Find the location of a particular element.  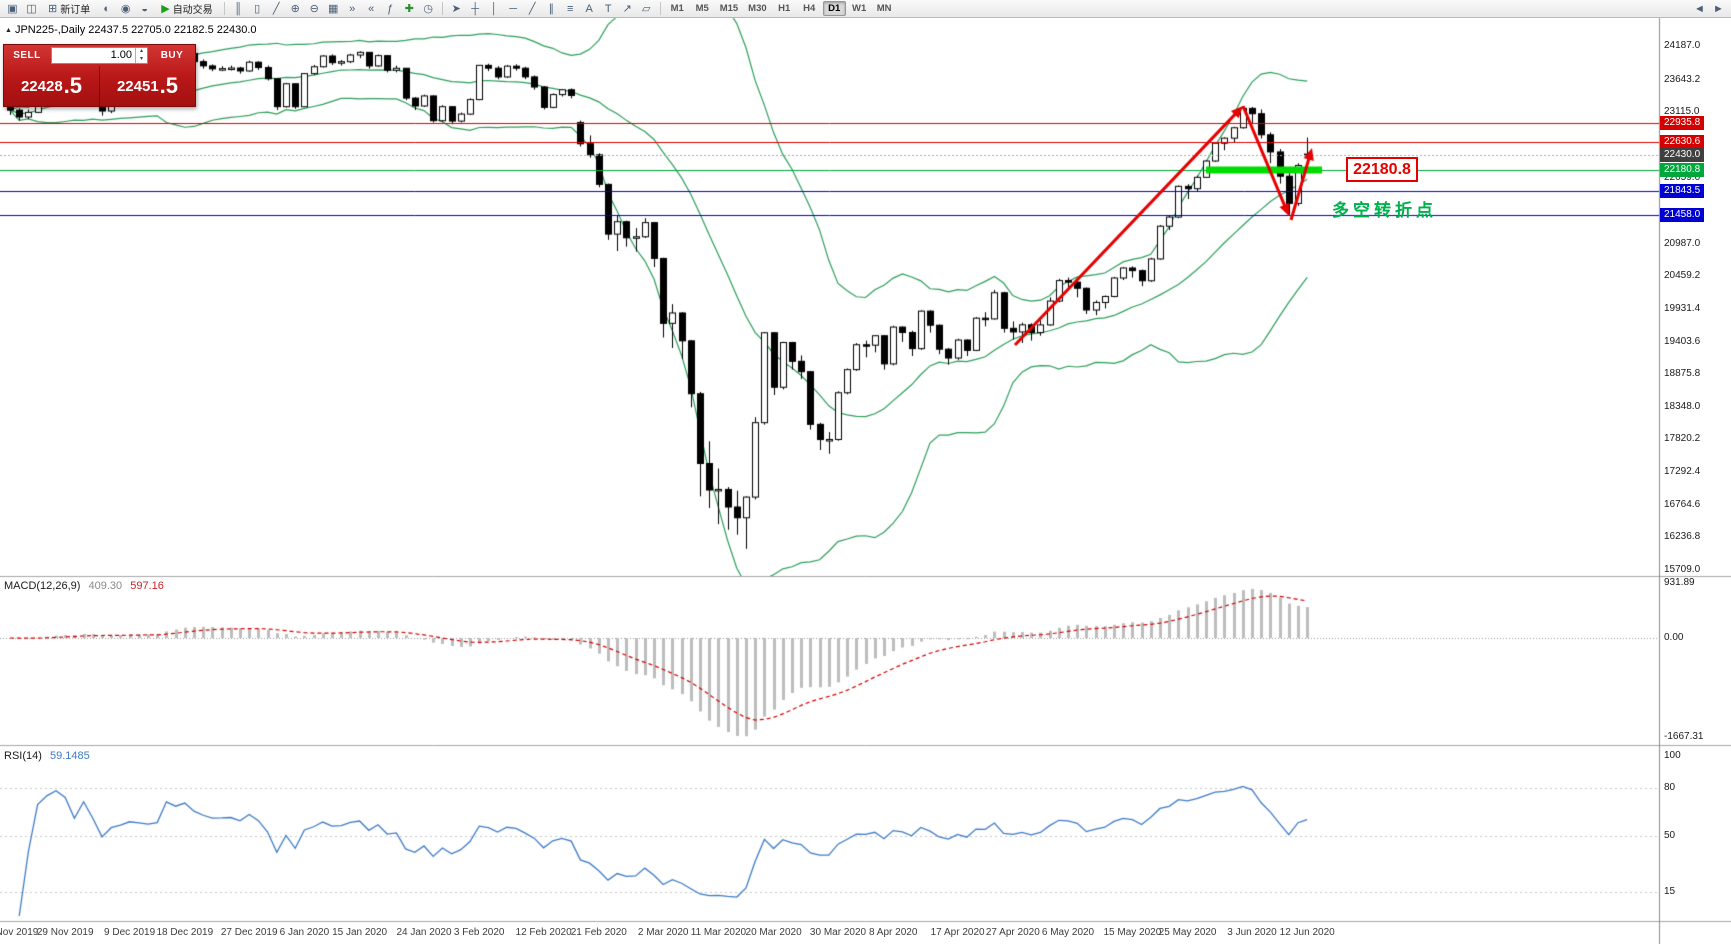

macd-name: MACD(12,26,9) is located at coordinates (42, 586).